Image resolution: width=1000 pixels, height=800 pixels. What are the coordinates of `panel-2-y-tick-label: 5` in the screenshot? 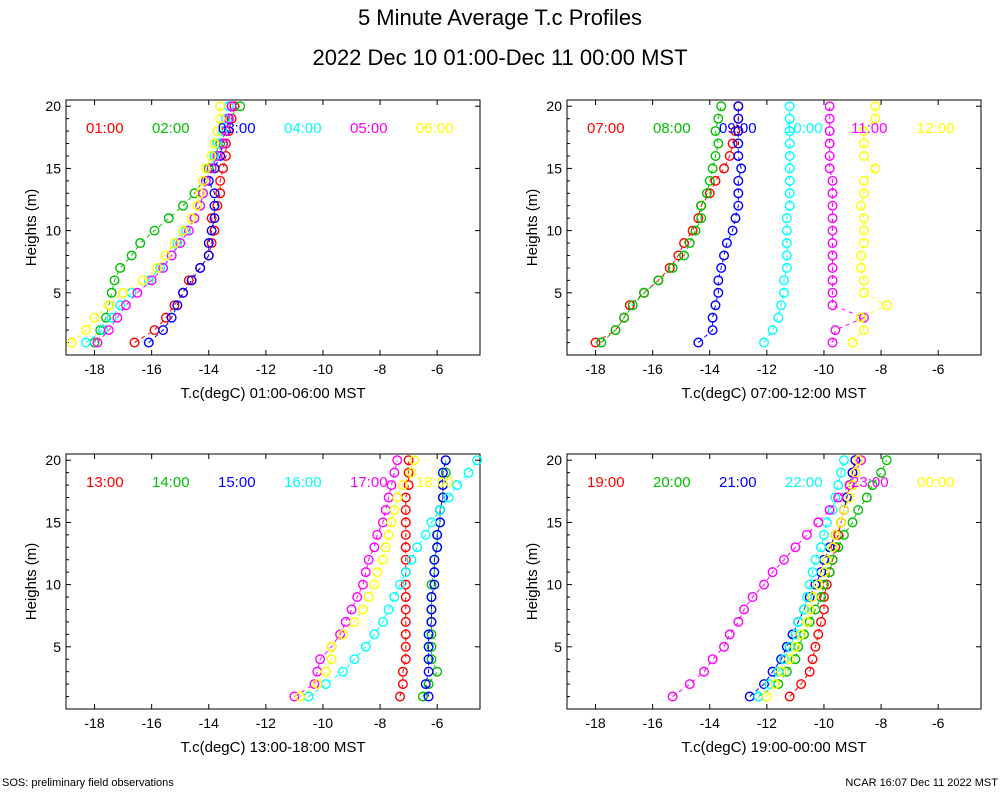 It's located at (558, 293).